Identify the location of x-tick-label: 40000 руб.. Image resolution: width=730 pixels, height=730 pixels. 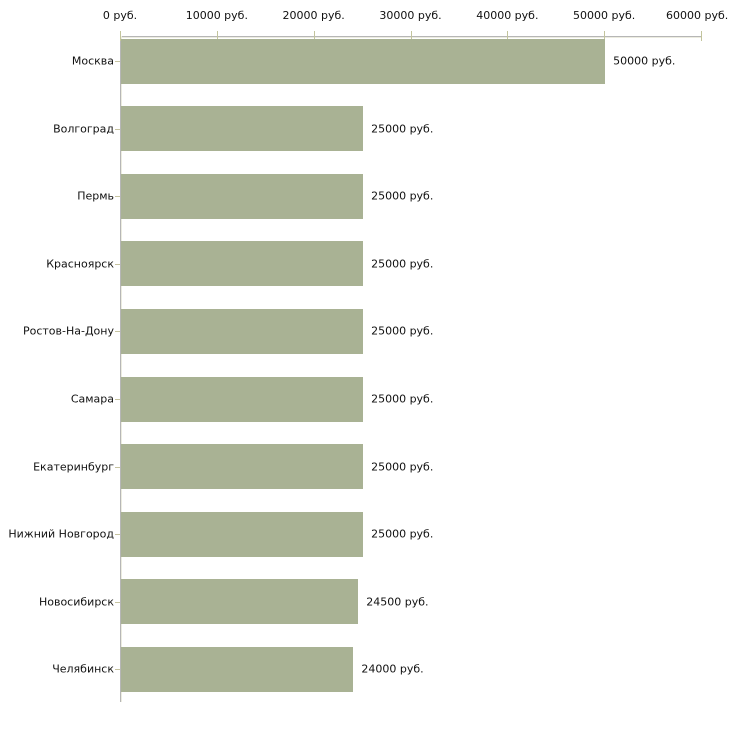
(507, 15).